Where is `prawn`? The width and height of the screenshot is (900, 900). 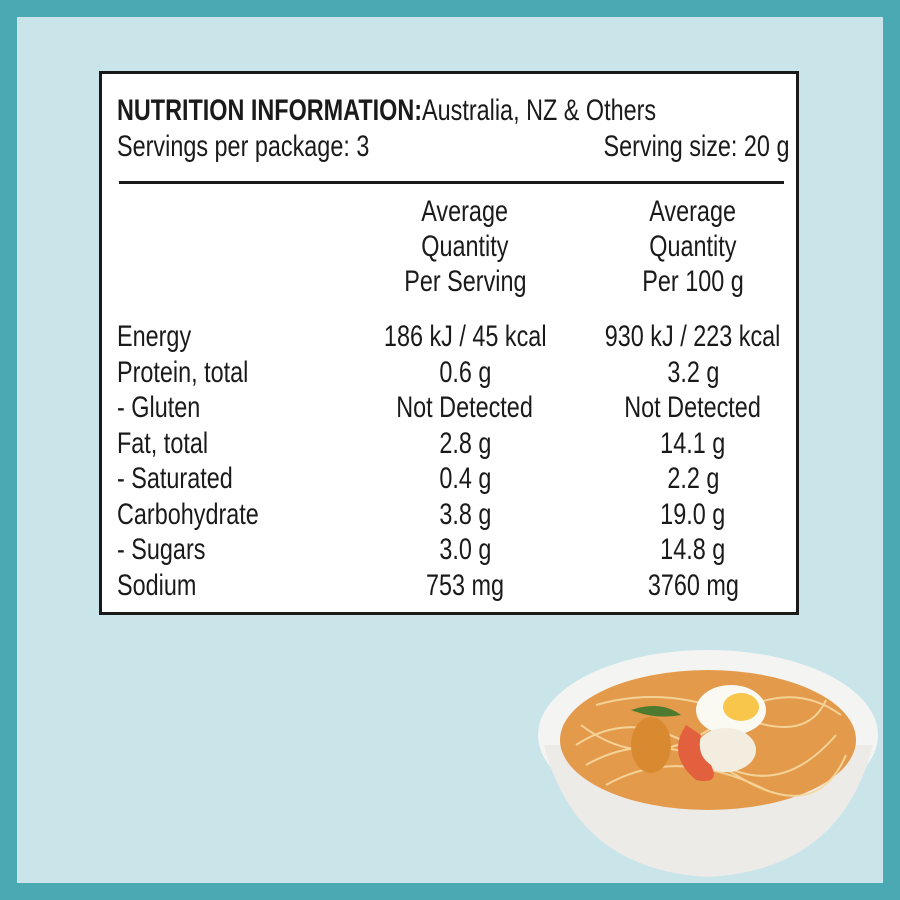 prawn is located at coordinates (696, 753).